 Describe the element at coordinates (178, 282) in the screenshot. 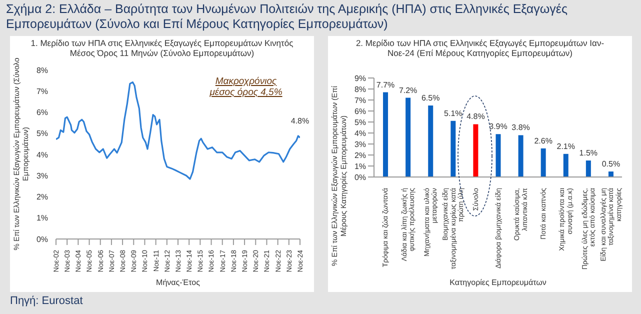

I see `x-axis-title: Μήνας-Έτος` at that location.